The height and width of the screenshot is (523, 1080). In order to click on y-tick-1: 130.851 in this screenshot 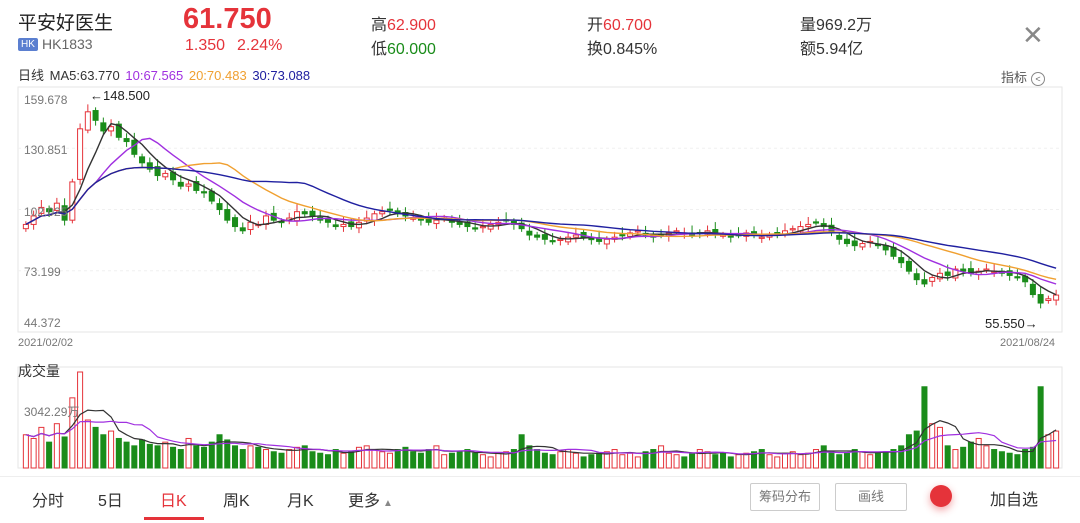, I will do `click(46, 150)`.